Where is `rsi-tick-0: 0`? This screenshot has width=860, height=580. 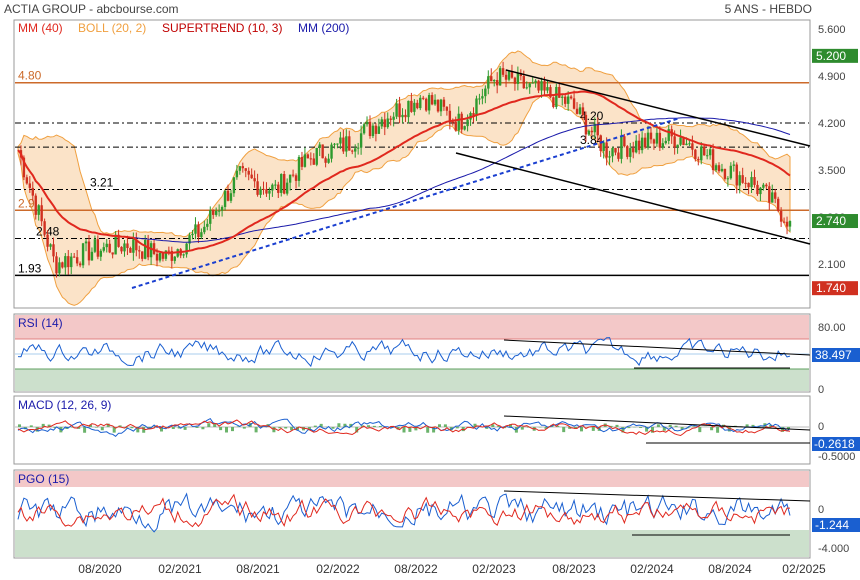 rsi-tick-0: 0 is located at coordinates (821, 390).